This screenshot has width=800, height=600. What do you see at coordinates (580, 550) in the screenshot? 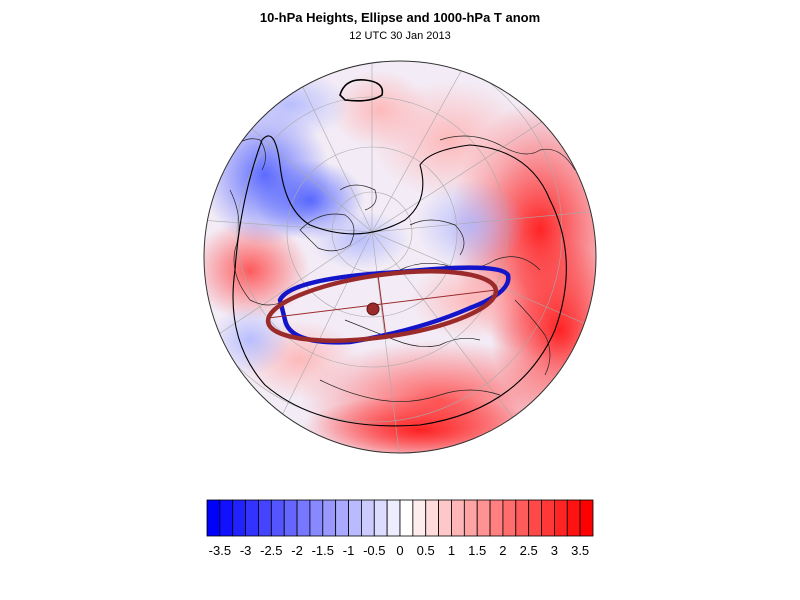
I see `colorbar-tick-label: 3.5` at bounding box center [580, 550].